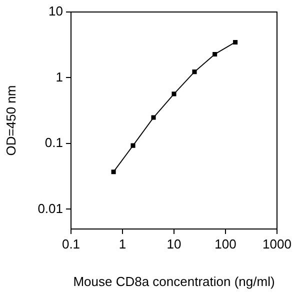 The image size is (301, 298). What do you see at coordinates (55, 11) in the screenshot?
I see `y-tick-label: 10` at bounding box center [55, 11].